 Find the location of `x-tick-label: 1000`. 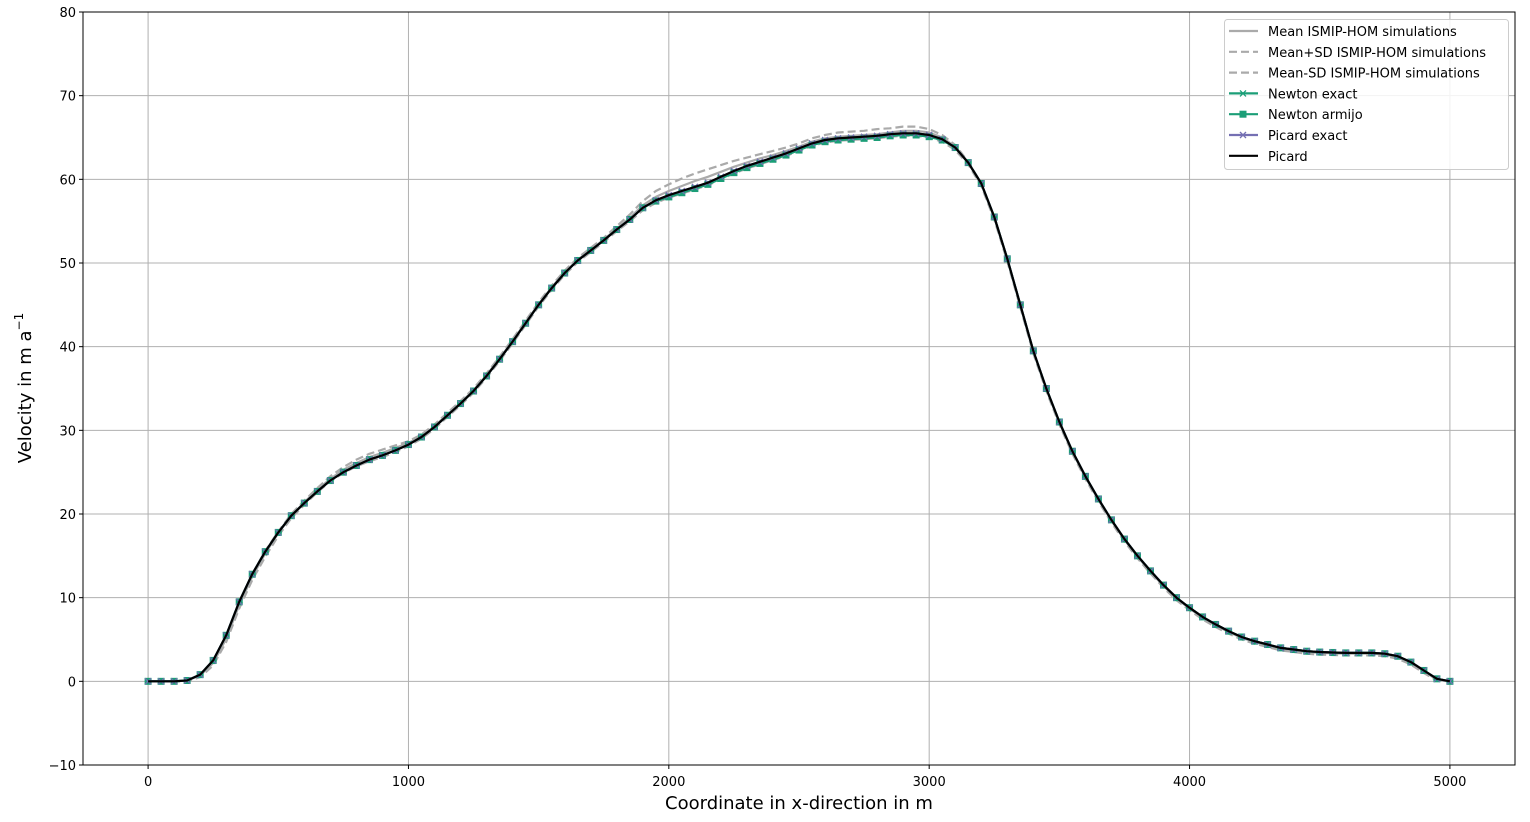

x-tick-label: 1000 is located at coordinates (408, 782).